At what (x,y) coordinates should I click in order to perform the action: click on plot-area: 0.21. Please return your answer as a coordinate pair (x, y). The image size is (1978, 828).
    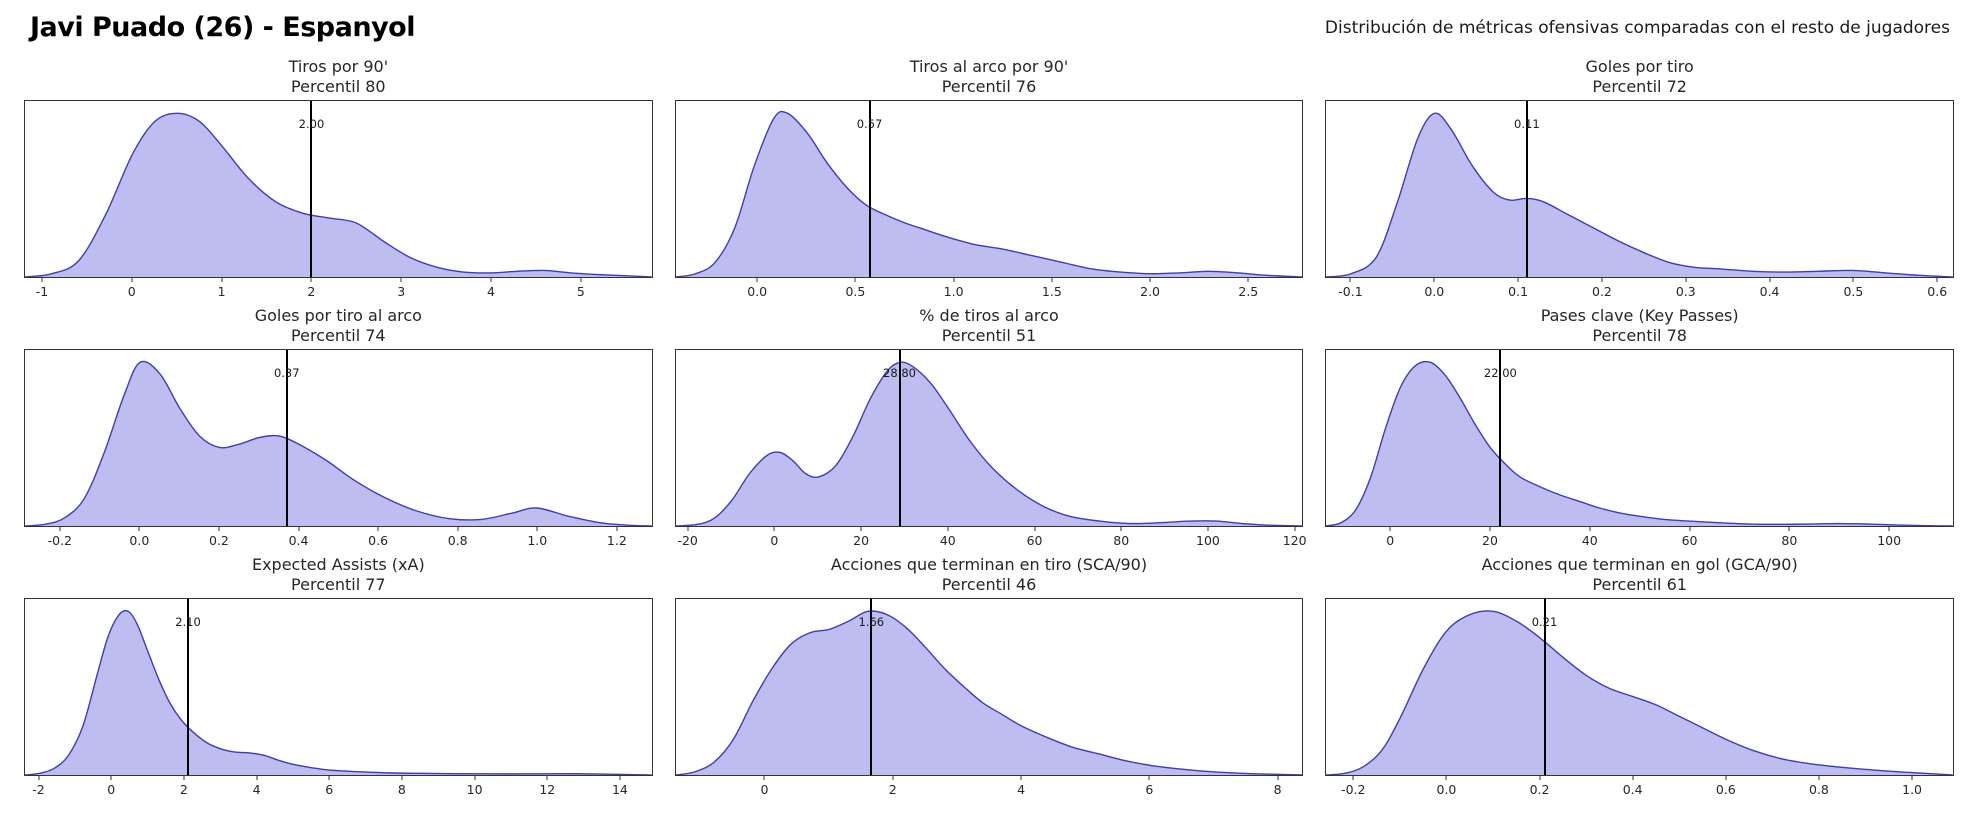
    Looking at the image, I should click on (1639, 687).